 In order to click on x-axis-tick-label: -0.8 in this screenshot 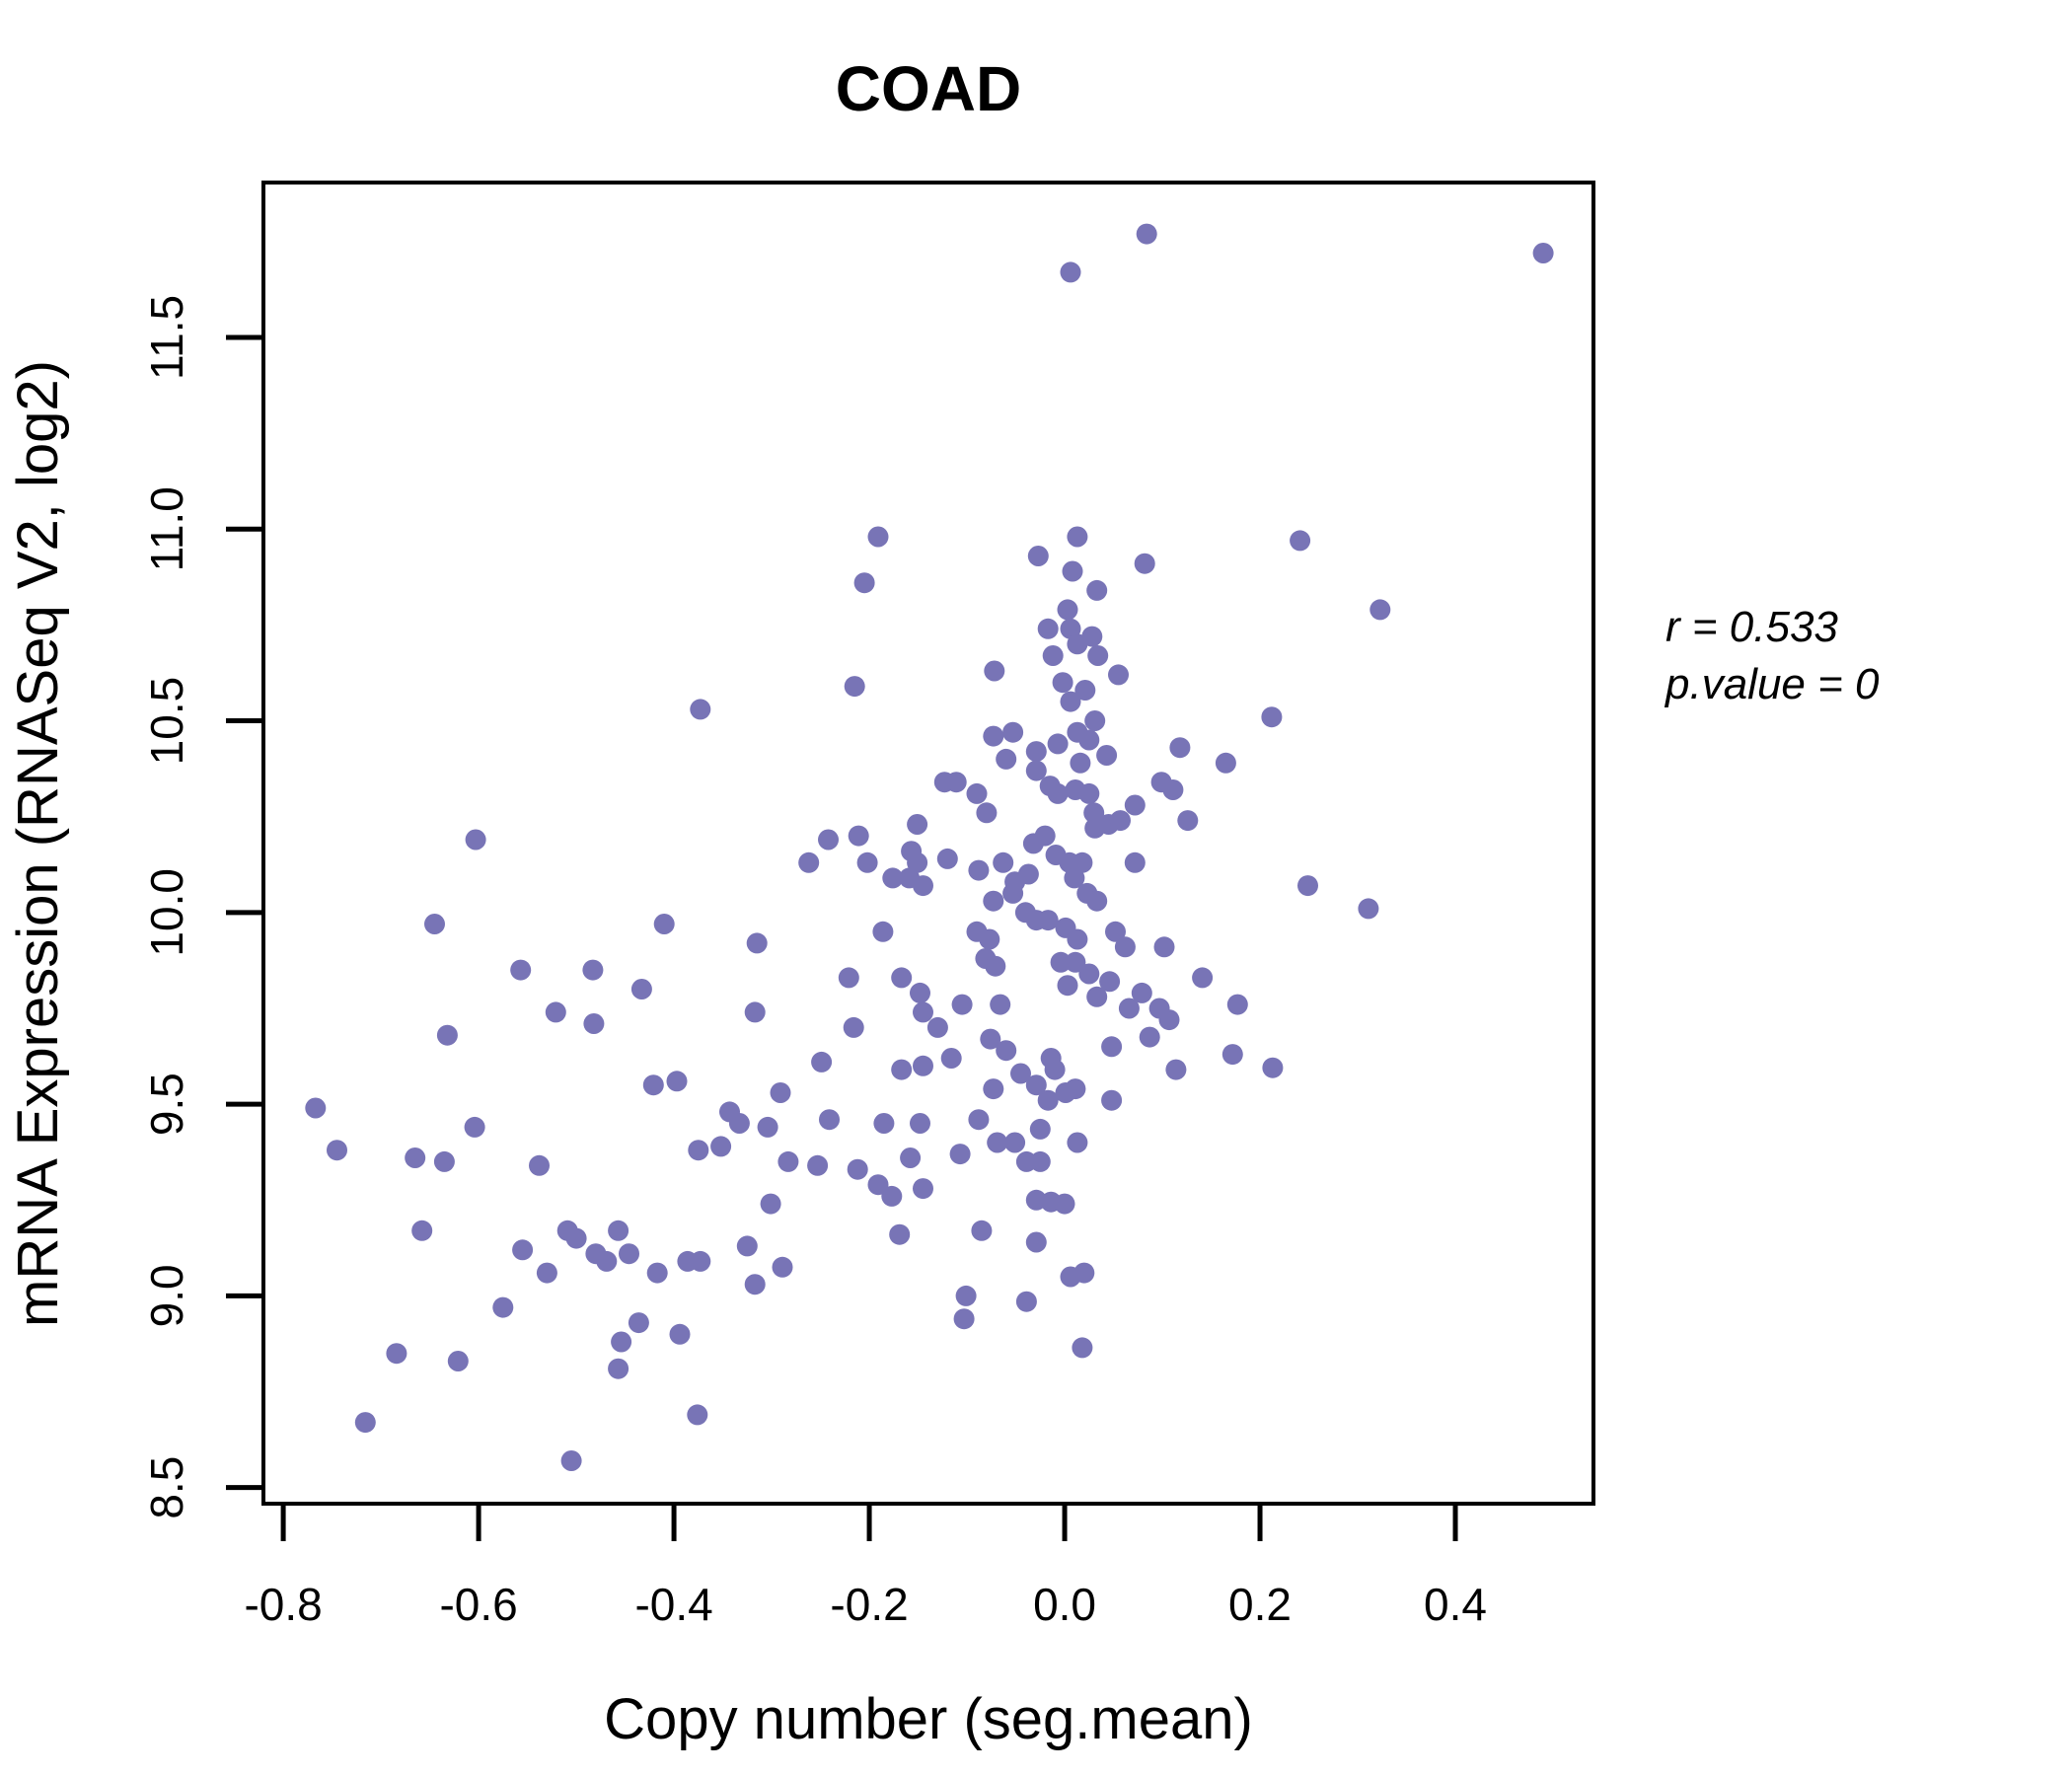, I will do `click(283, 1604)`.